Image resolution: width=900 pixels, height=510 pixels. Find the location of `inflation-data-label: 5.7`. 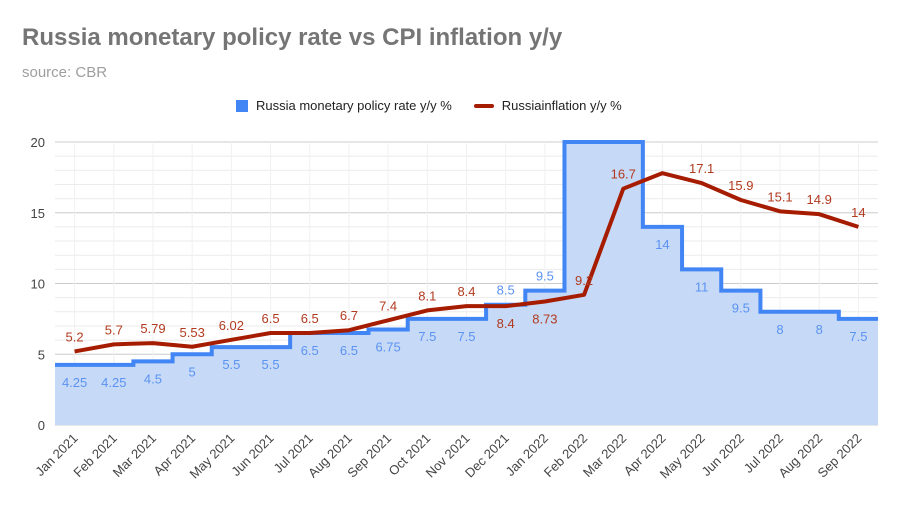

inflation-data-label: 5.7 is located at coordinates (114, 329).